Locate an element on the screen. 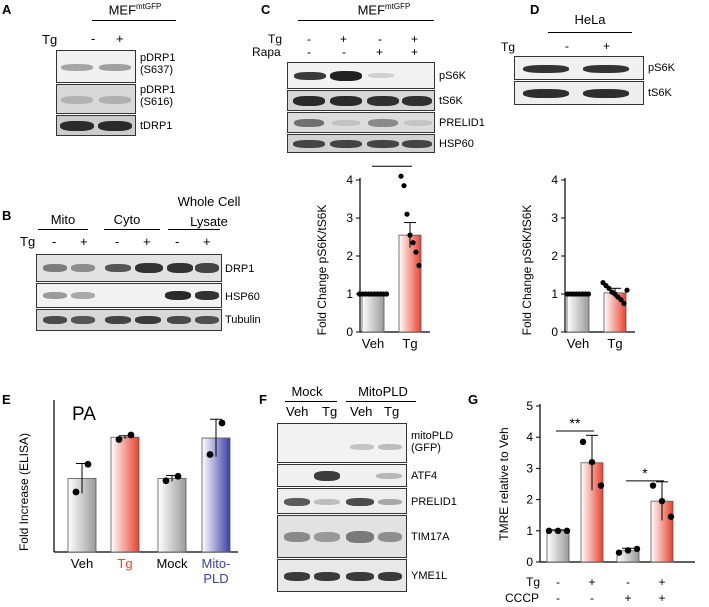 The width and height of the screenshot is (709, 607). panel-a-cell-line: MEFmtGFP is located at coordinates (135, 10).